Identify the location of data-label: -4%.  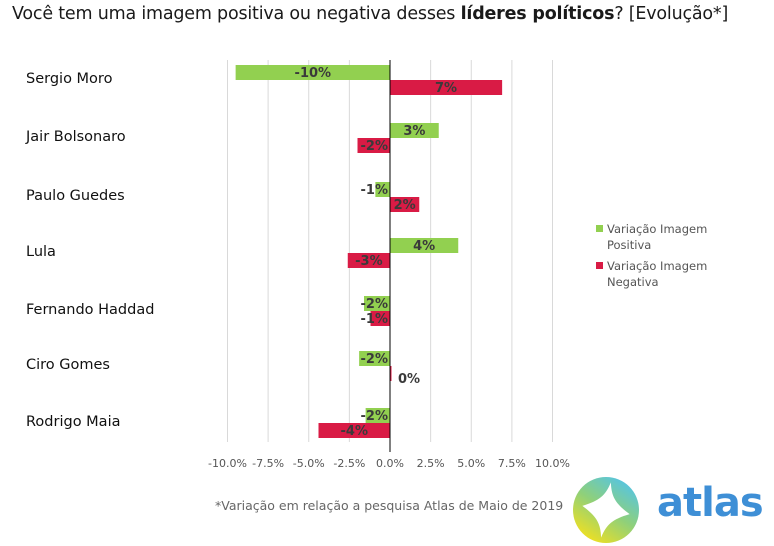
(354, 431).